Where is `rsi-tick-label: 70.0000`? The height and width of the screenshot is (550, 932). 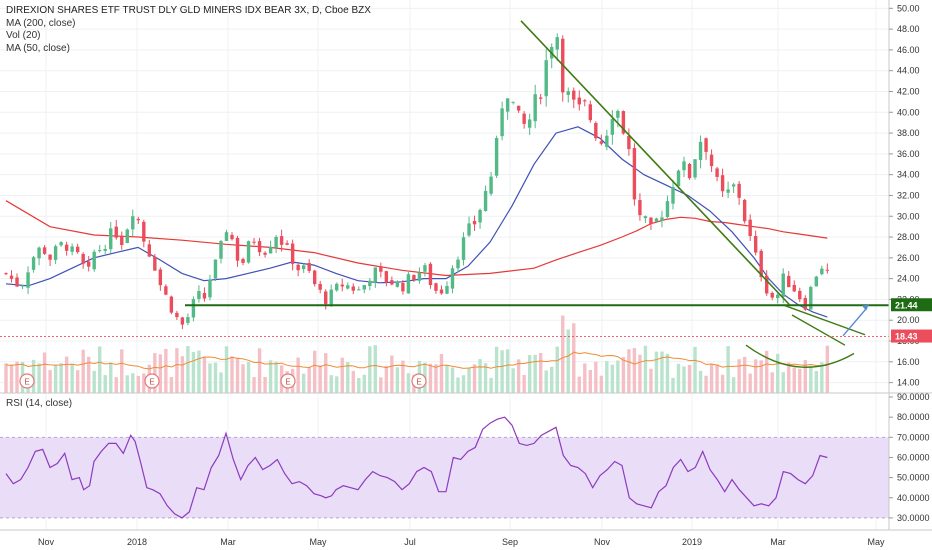 rsi-tick-label: 70.0000 is located at coordinates (913, 437).